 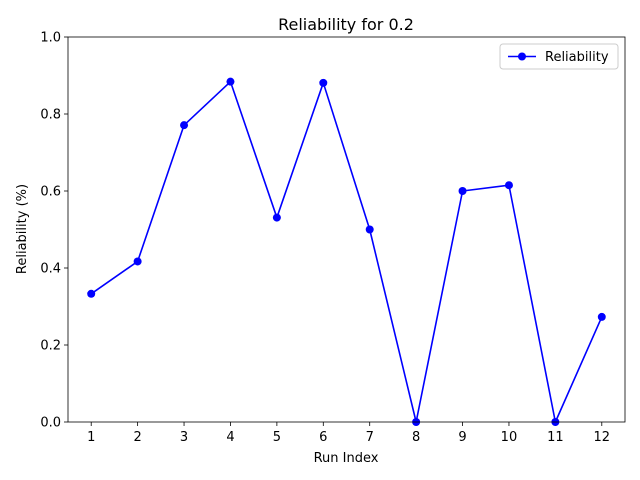 I want to click on x-tick-label: 5, so click(x=277, y=437).